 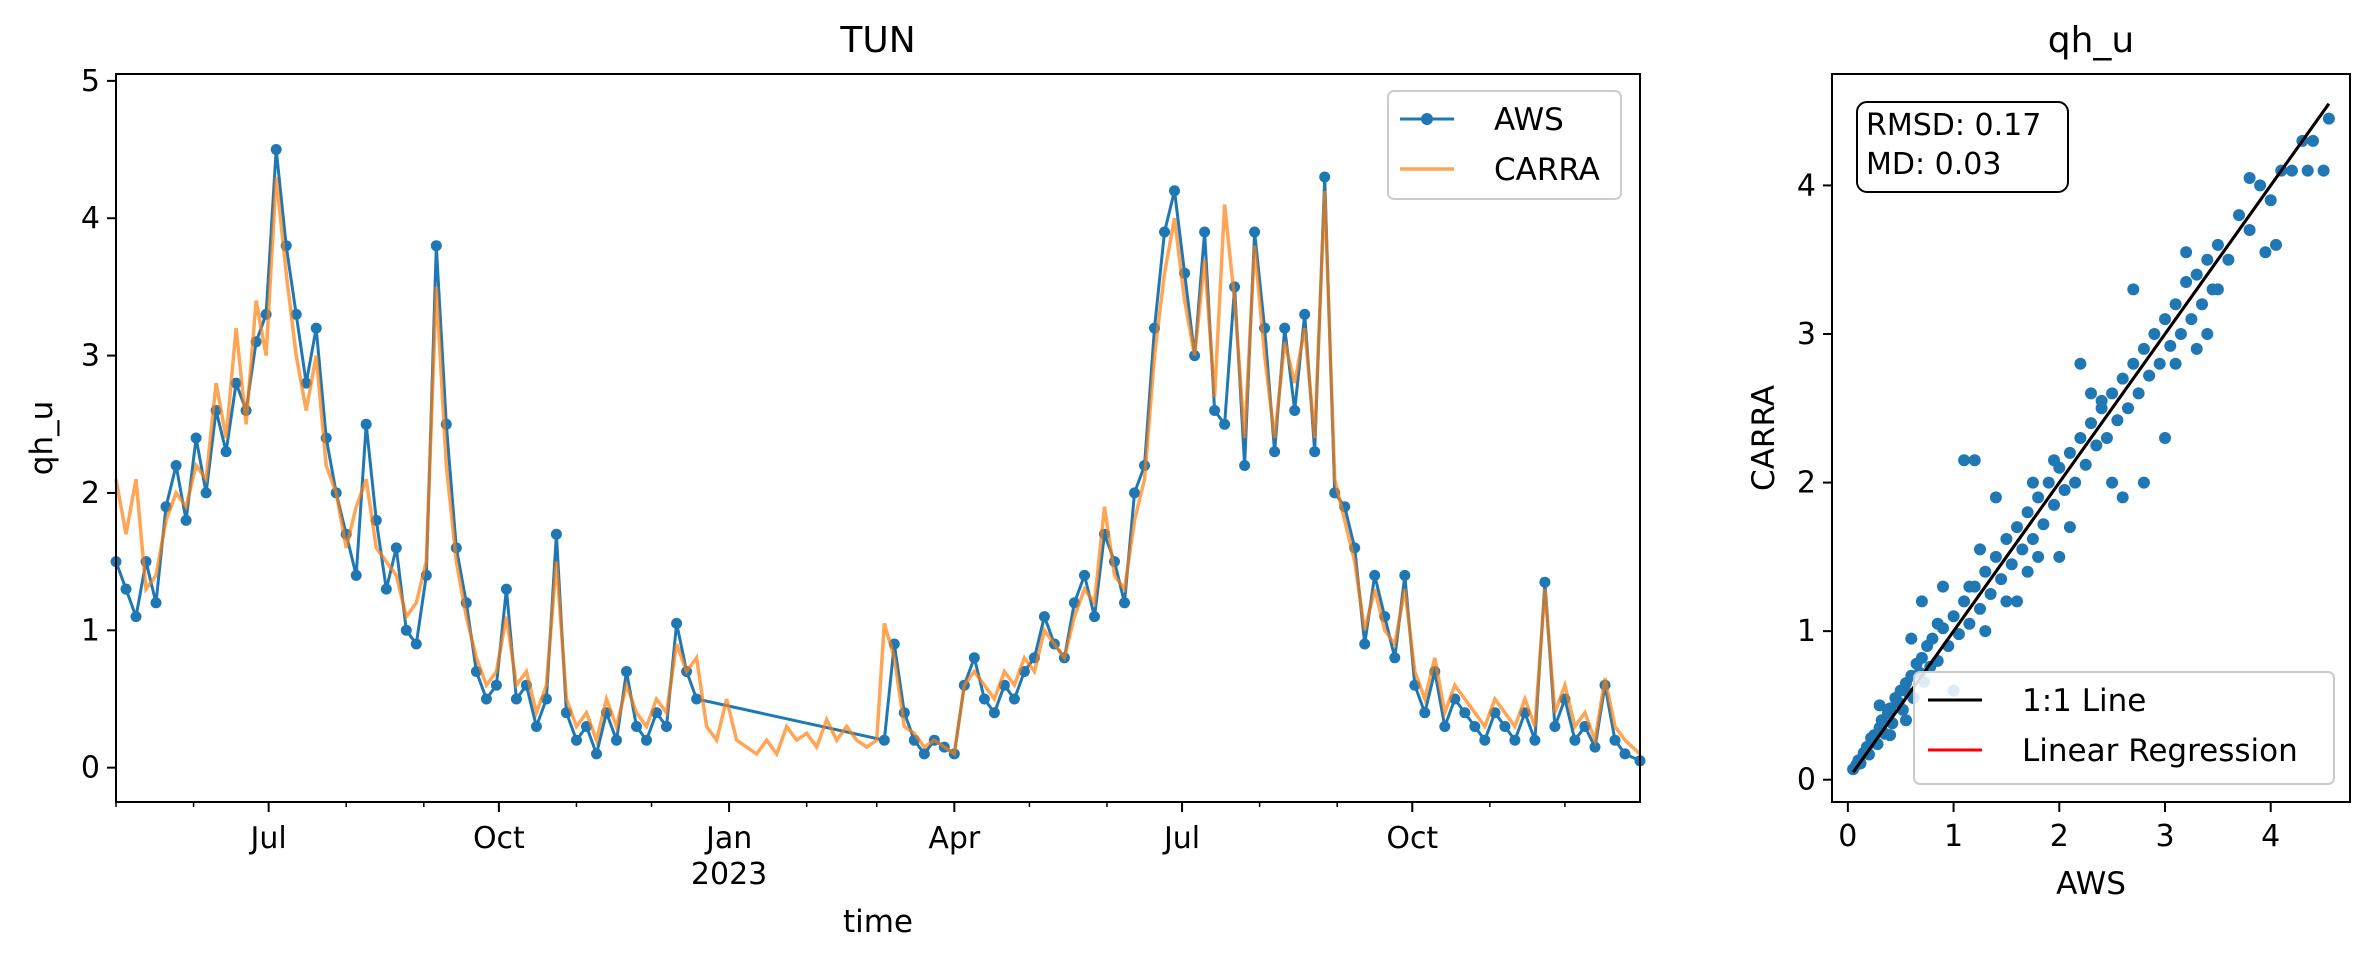 I want to click on legend-aws-marker, so click(x=1427, y=119).